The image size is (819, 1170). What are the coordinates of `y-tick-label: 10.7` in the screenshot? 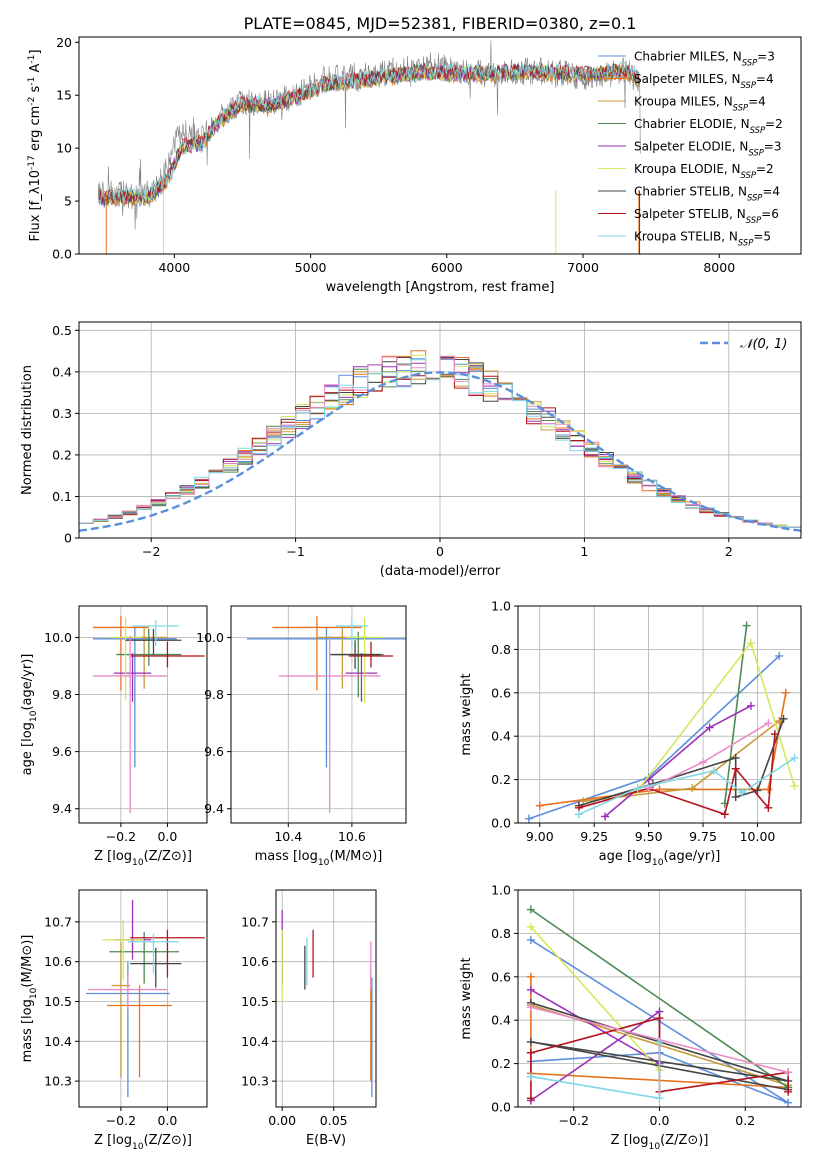 It's located at (255, 921).